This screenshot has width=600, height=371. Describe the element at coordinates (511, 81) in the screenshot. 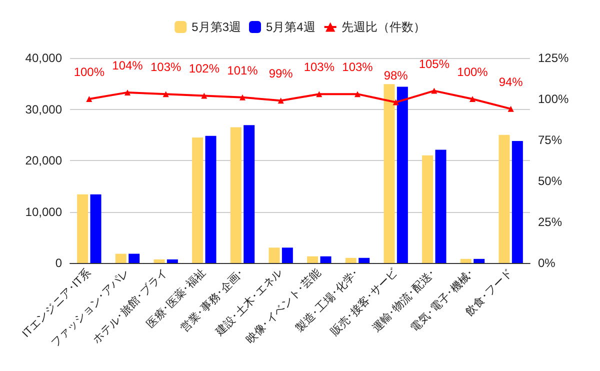

I see `data-label: 94%` at that location.